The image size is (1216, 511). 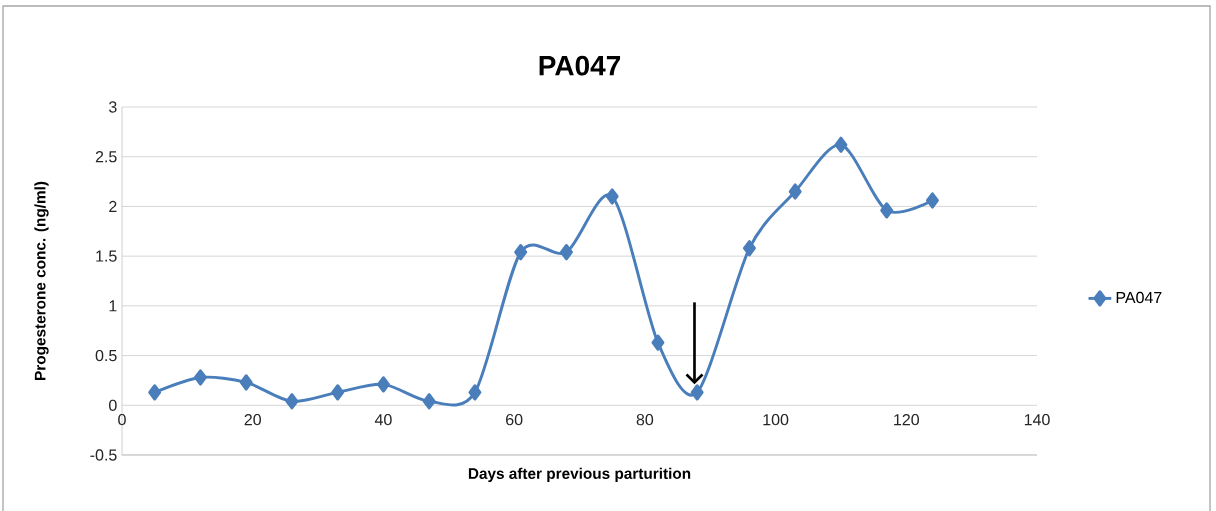 I want to click on y-tick-label: 2, so click(x=113, y=206).